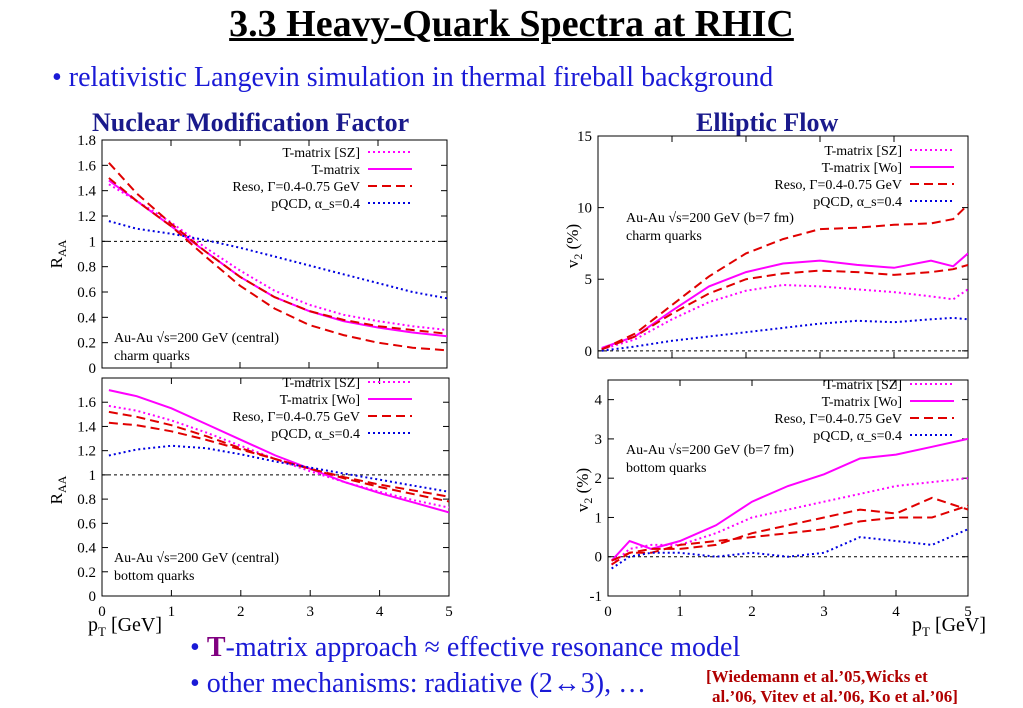 This screenshot has height=708, width=1023. Describe the element at coordinates (62, 484) in the screenshot. I see `y-axis-label-sub: AA` at that location.